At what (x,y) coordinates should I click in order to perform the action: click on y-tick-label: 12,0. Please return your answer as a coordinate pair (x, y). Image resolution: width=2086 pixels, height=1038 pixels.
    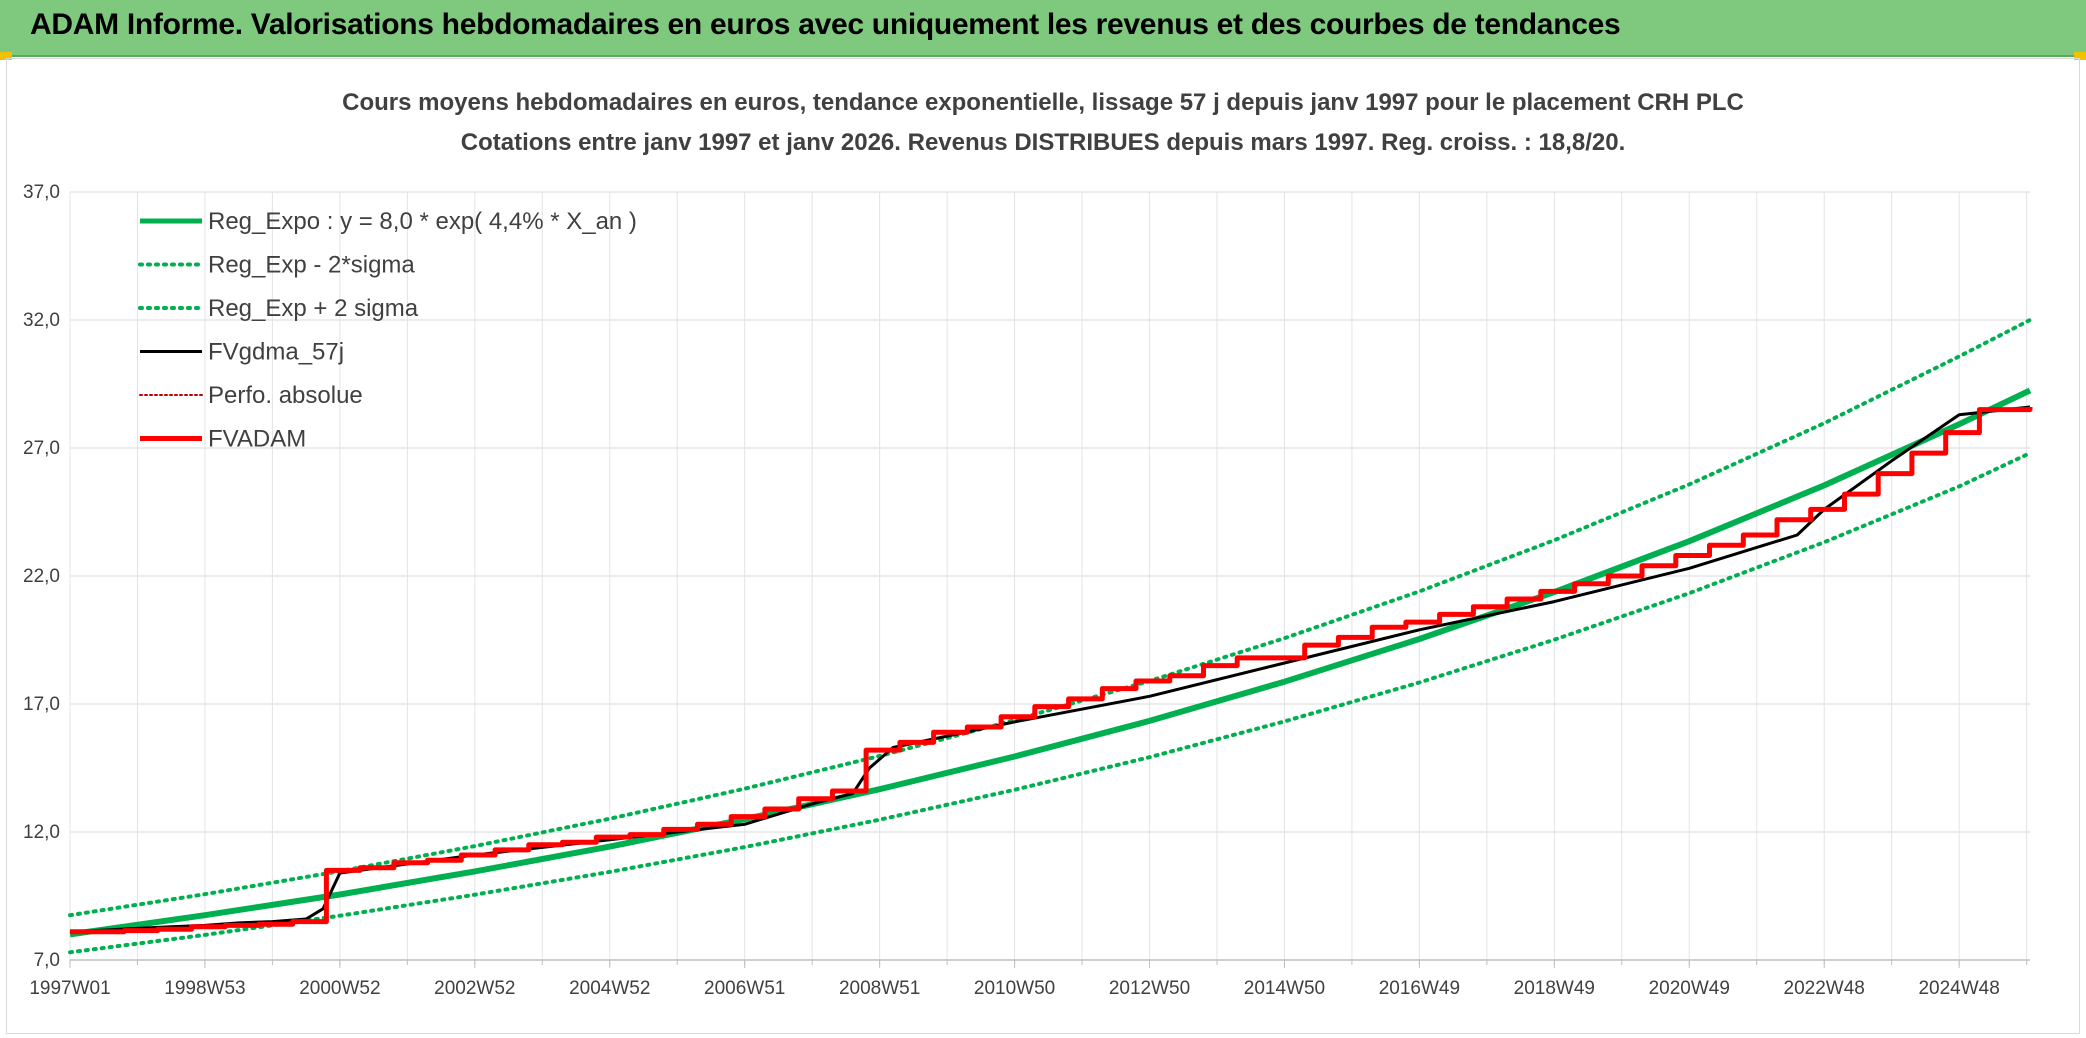
    Looking at the image, I should click on (41, 832).